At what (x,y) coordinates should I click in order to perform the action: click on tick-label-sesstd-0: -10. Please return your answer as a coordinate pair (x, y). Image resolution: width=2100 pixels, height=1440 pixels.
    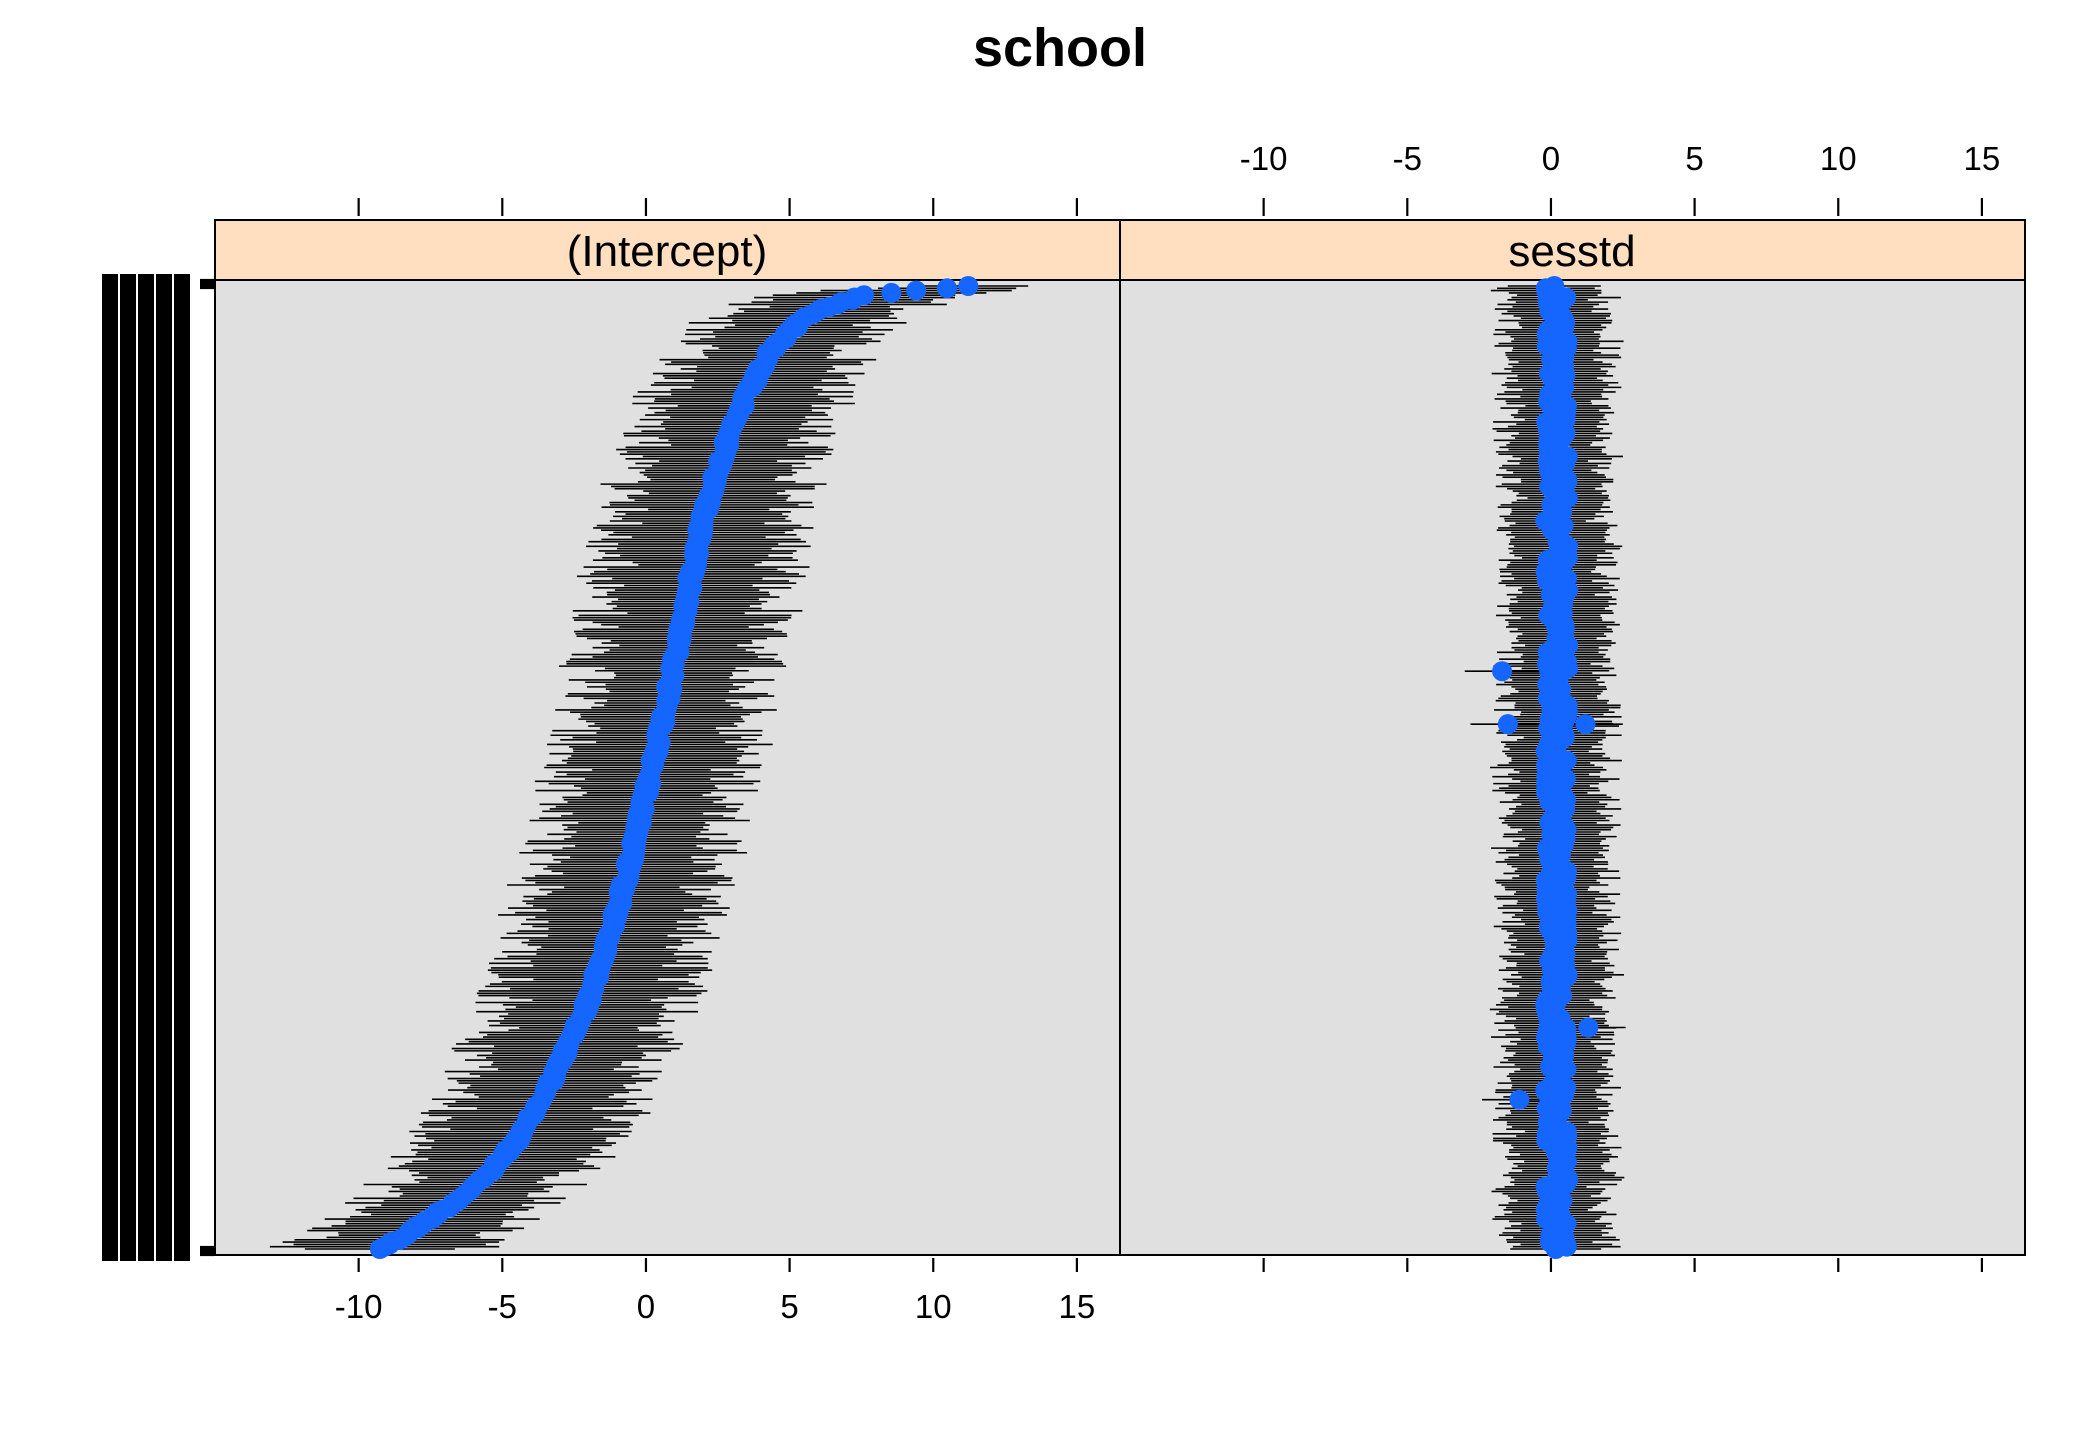
    Looking at the image, I should click on (1264, 158).